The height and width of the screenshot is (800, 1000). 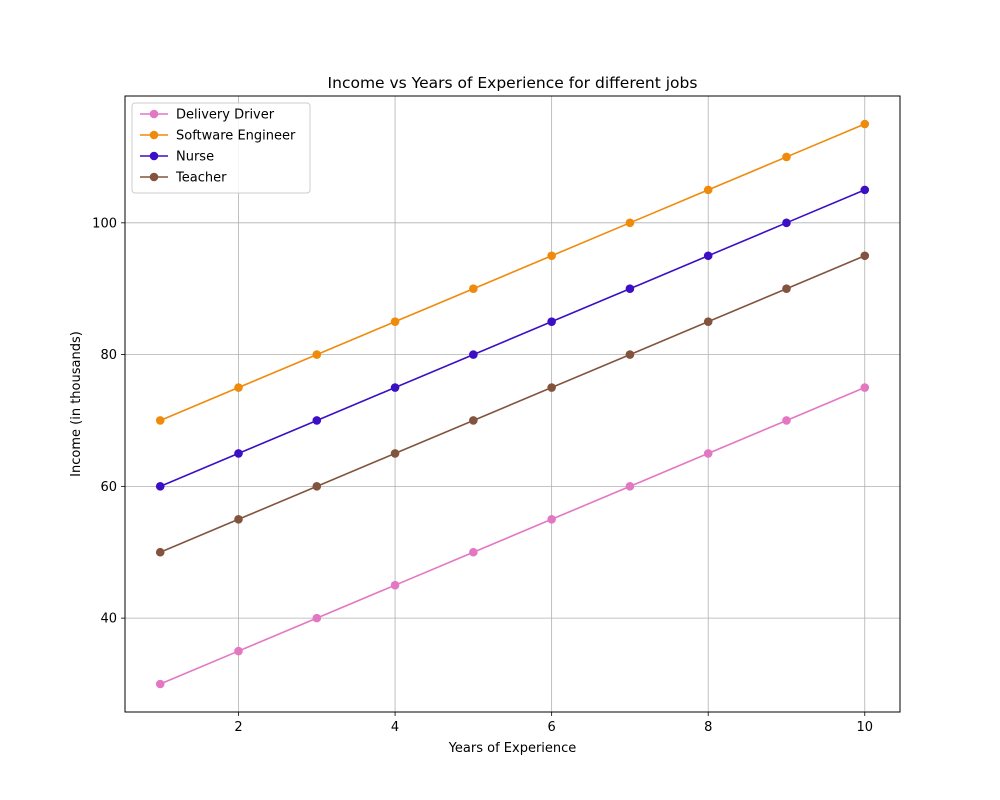 I want to click on x-tick-label: 6, so click(x=552, y=727).